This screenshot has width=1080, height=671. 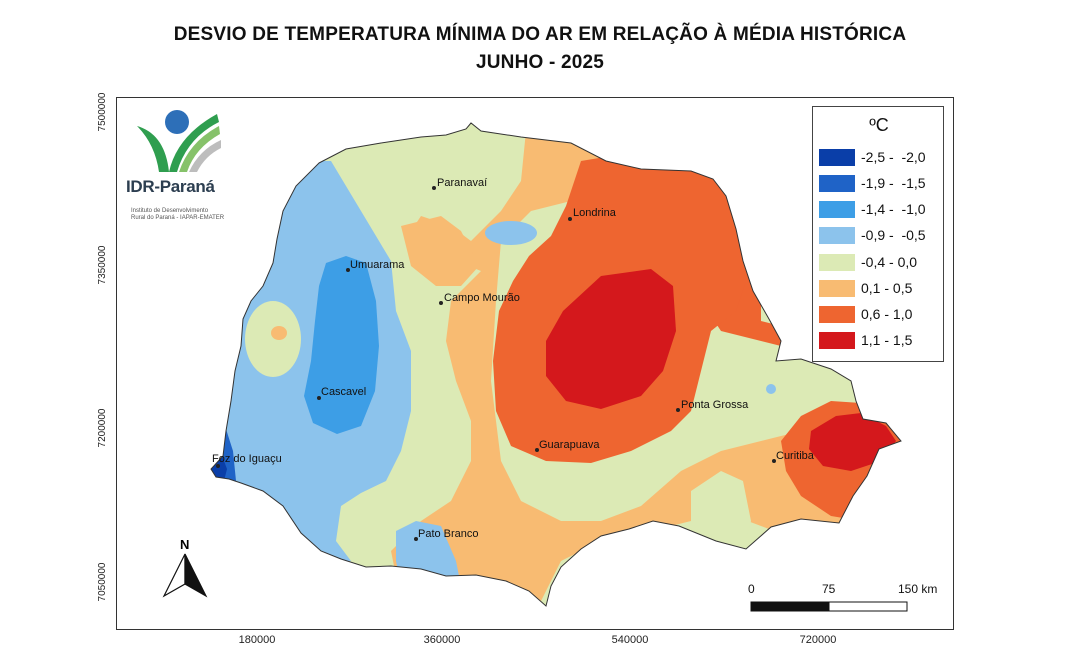 What do you see at coordinates (611, 339) in the screenshot?
I see `zone-hot-central` at bounding box center [611, 339].